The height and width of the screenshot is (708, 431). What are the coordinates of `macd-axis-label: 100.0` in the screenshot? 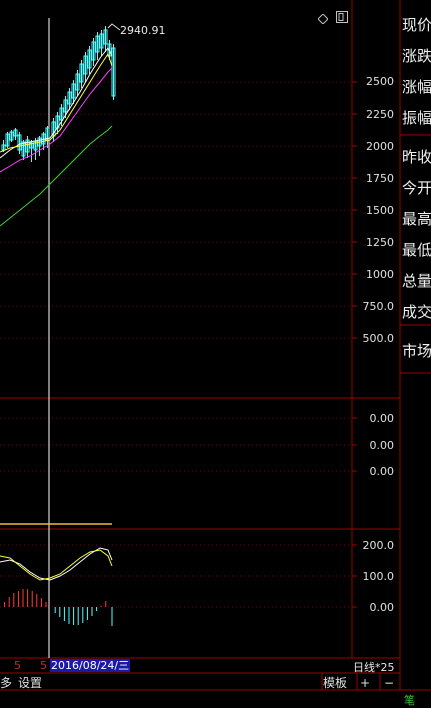 It's located at (378, 576).